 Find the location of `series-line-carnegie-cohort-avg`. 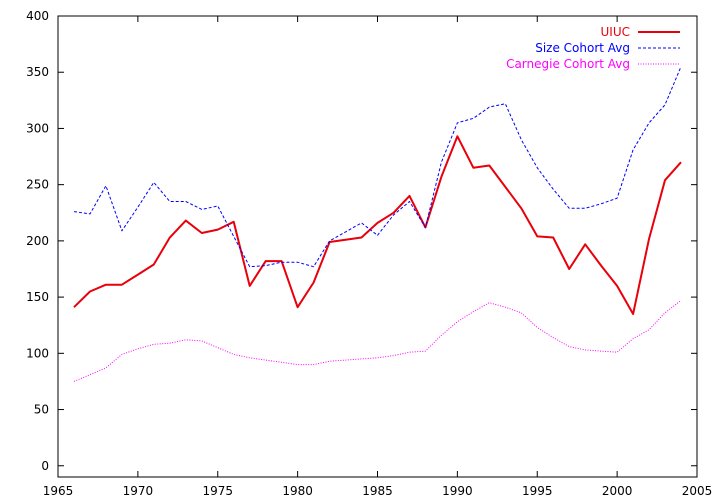

series-line-carnegie-cohort-avg is located at coordinates (377, 341).